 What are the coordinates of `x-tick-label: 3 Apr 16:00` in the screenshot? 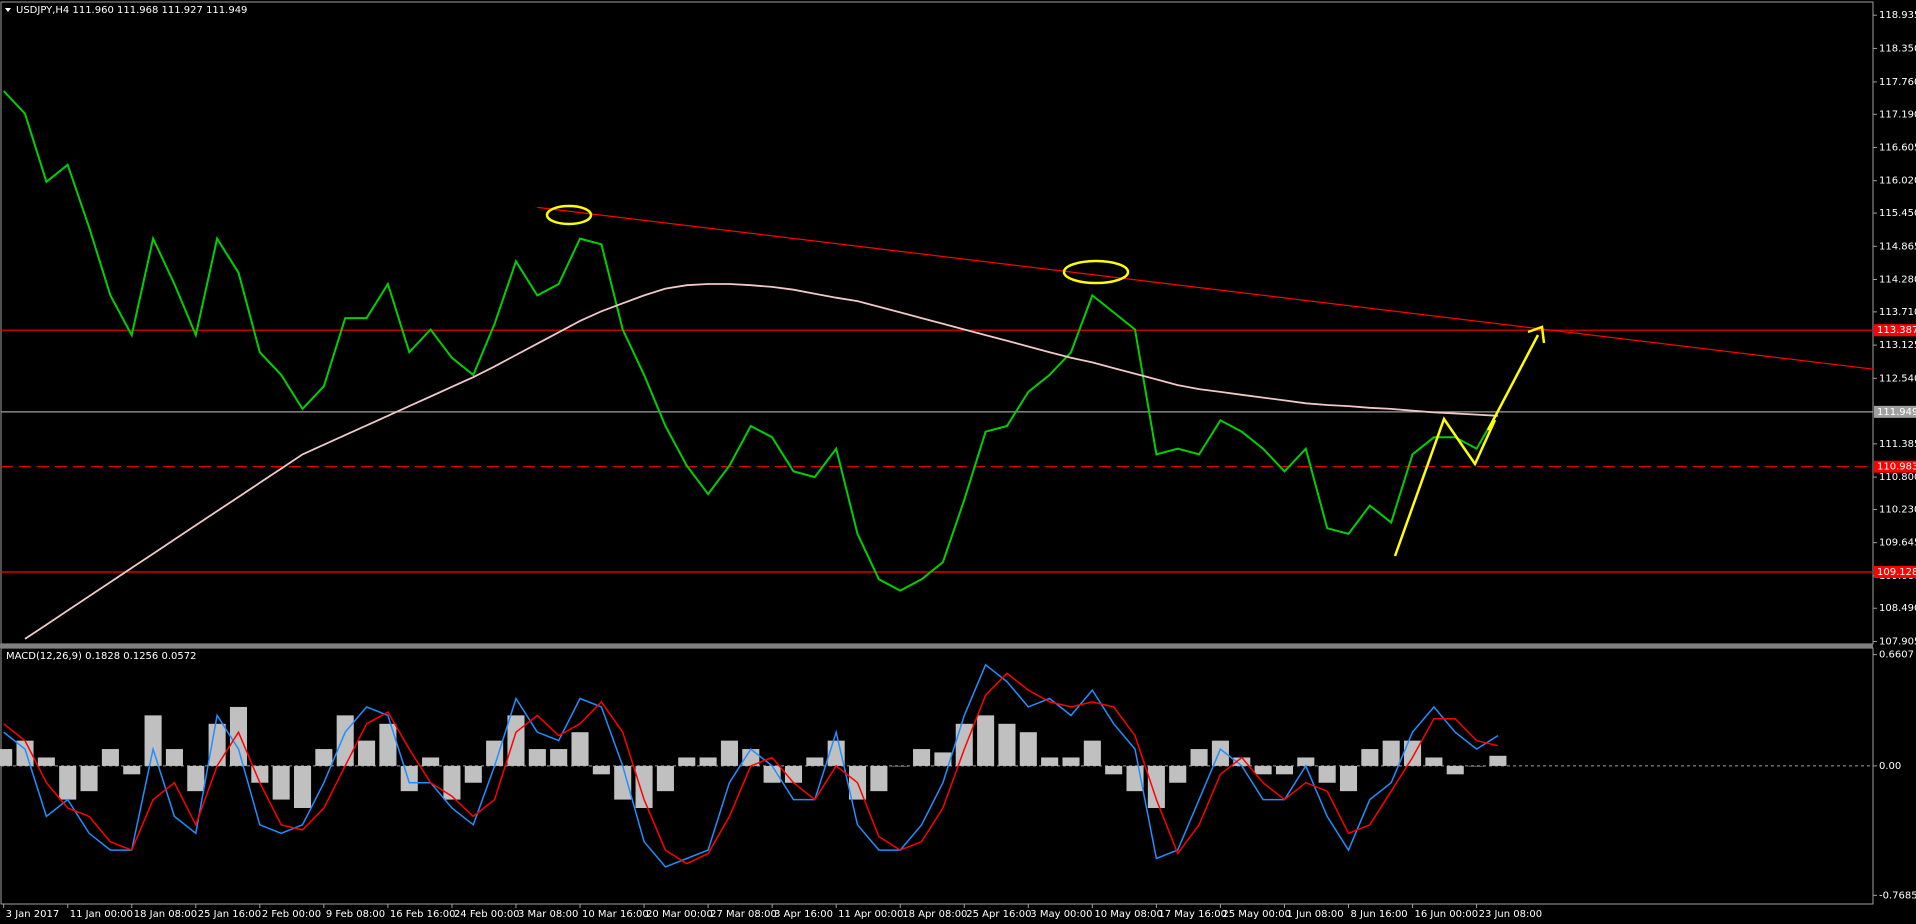 It's located at (803, 914).